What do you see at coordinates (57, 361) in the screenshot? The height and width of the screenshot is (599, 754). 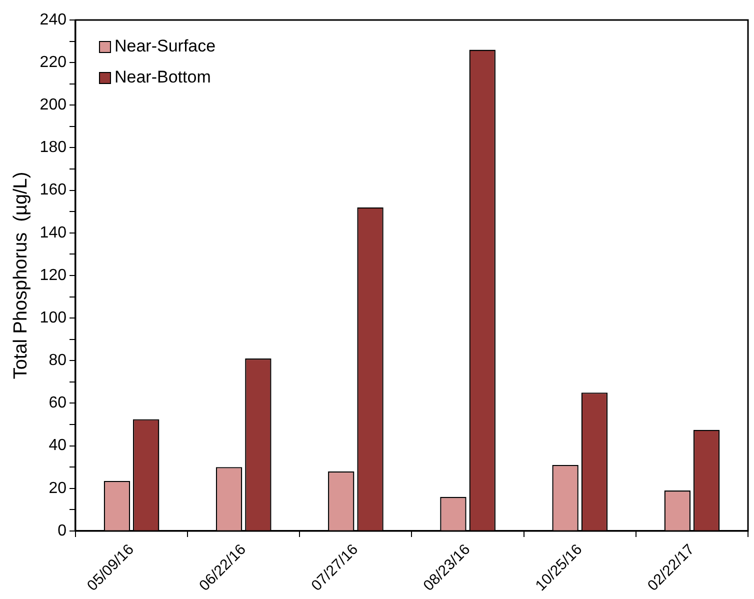 I see `y-tick-label: 80` at bounding box center [57, 361].